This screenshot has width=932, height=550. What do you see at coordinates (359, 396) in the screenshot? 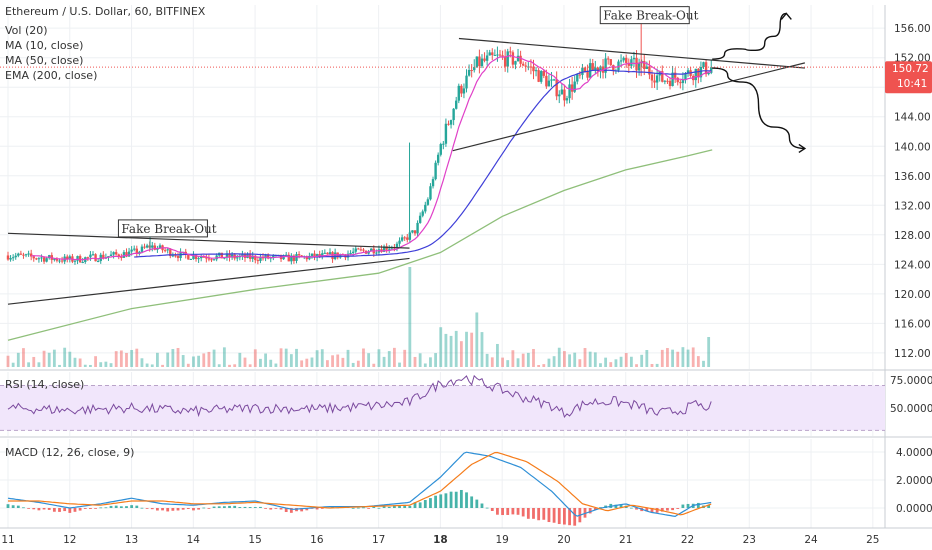
I see `rsi-line` at bounding box center [359, 396].